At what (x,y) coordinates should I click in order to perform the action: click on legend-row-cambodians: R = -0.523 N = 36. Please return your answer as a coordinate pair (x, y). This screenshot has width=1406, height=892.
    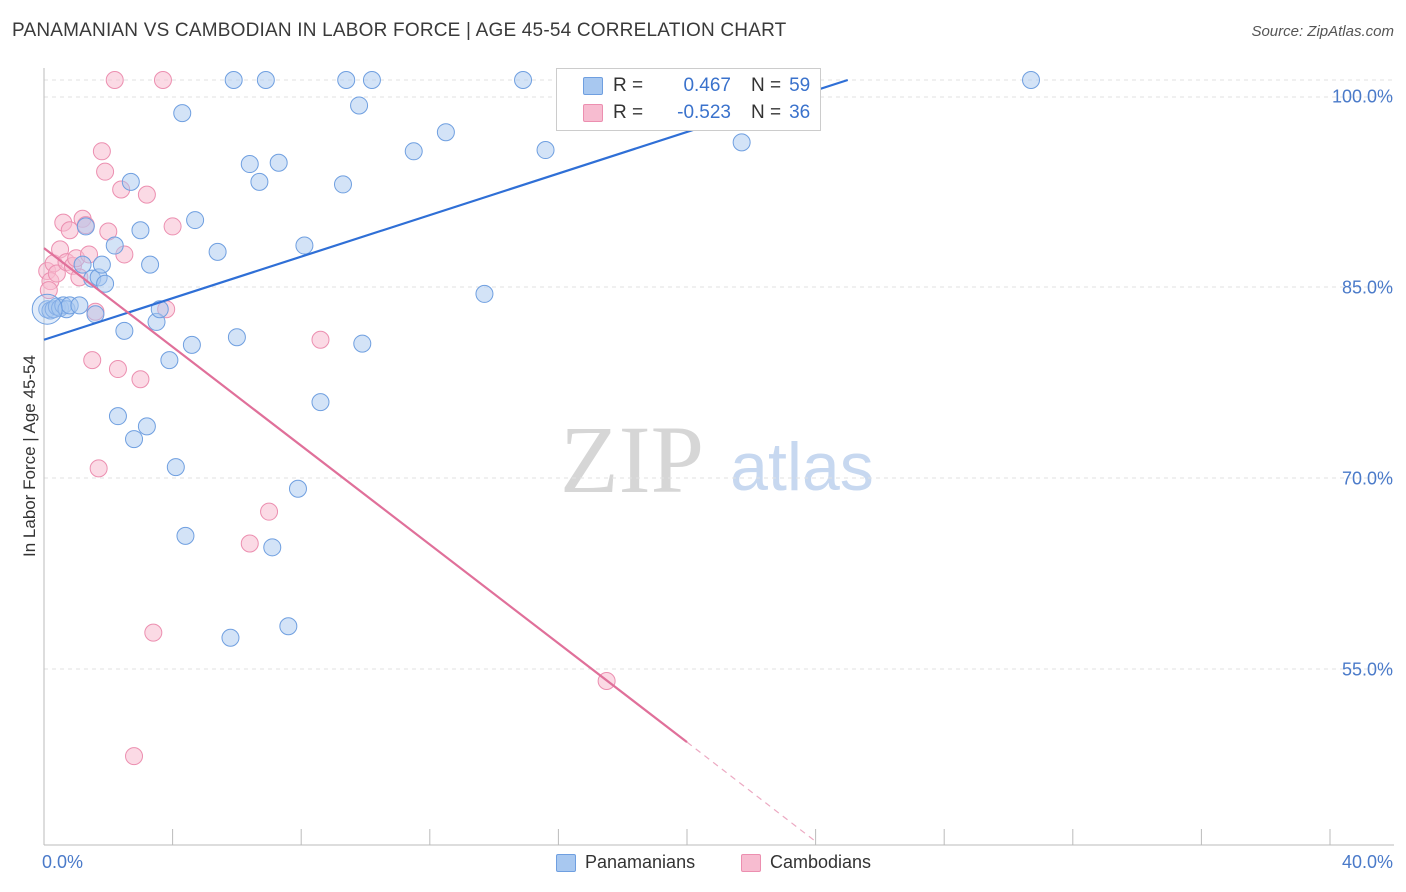
    Looking at the image, I should click on (683, 113).